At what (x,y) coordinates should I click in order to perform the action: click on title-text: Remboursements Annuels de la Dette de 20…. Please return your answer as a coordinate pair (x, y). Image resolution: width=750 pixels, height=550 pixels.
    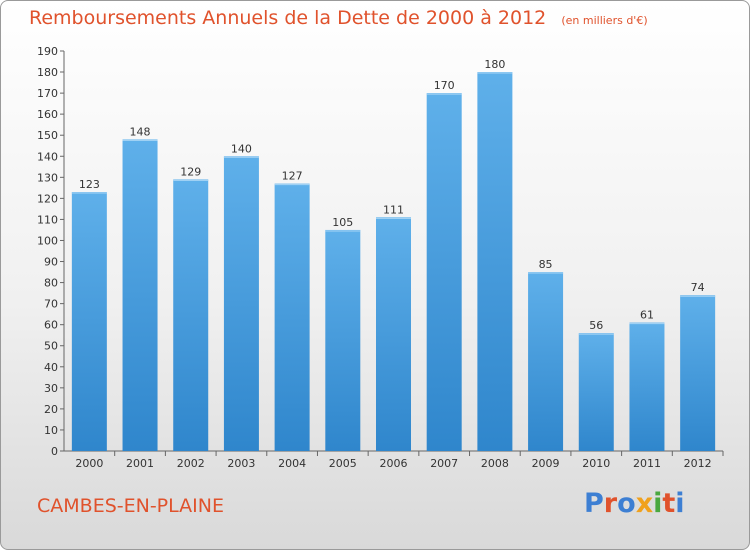
    Looking at the image, I should click on (288, 18).